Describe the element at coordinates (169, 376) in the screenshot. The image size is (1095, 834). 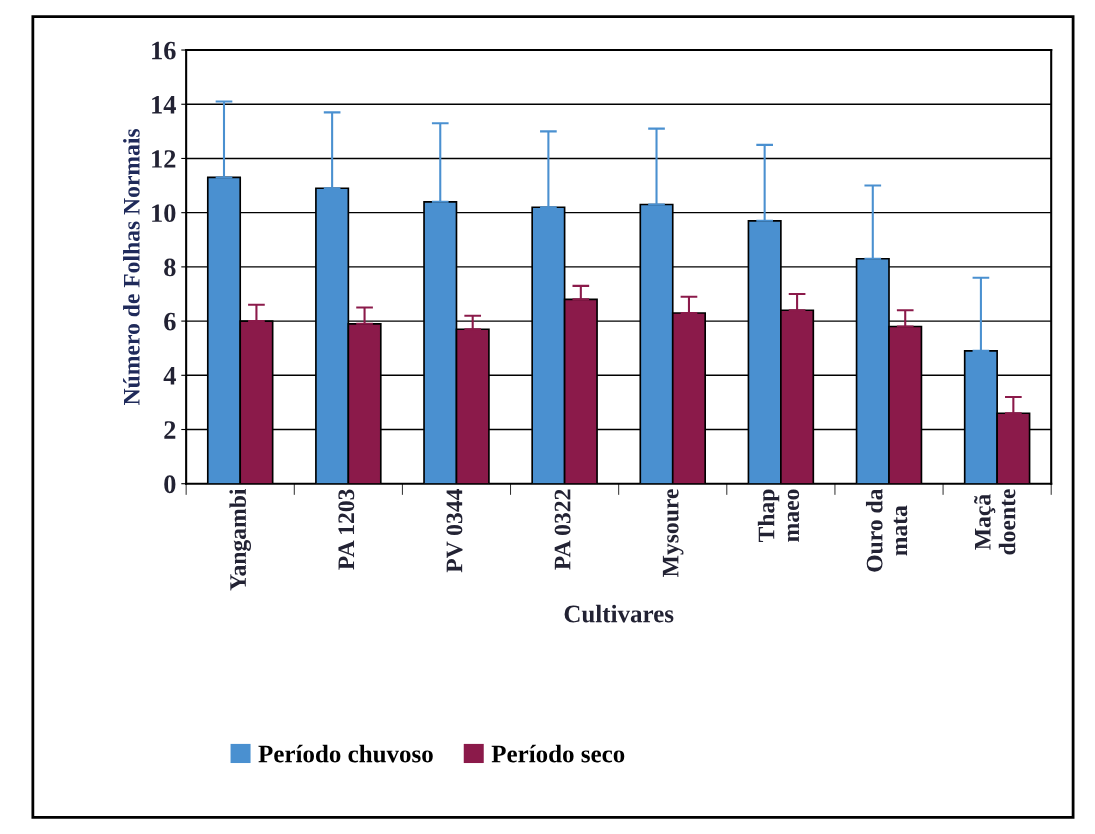
I see `y-tick-label: 4` at that location.